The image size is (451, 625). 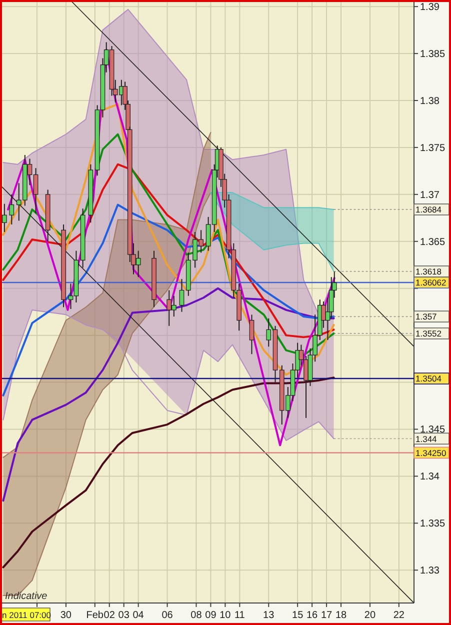 What do you see at coordinates (138, 615) in the screenshot?
I see `x-tick-label: 04` at bounding box center [138, 615].